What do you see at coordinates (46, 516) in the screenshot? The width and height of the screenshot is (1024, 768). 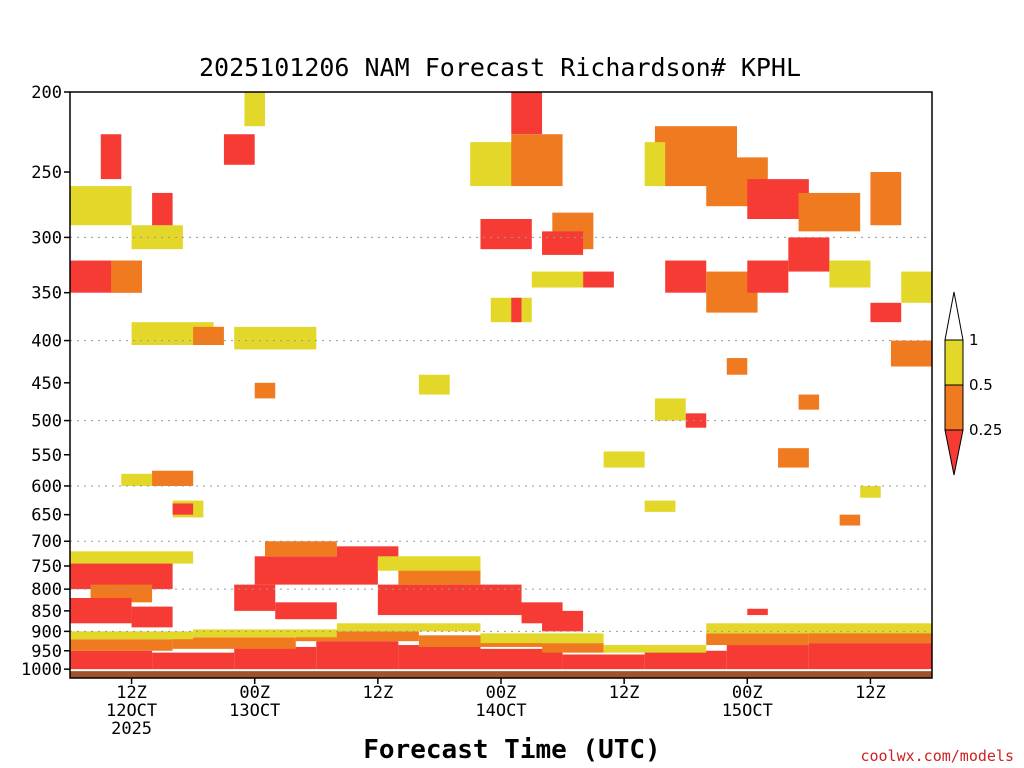 I see `y-tick-label: 650` at bounding box center [46, 516].